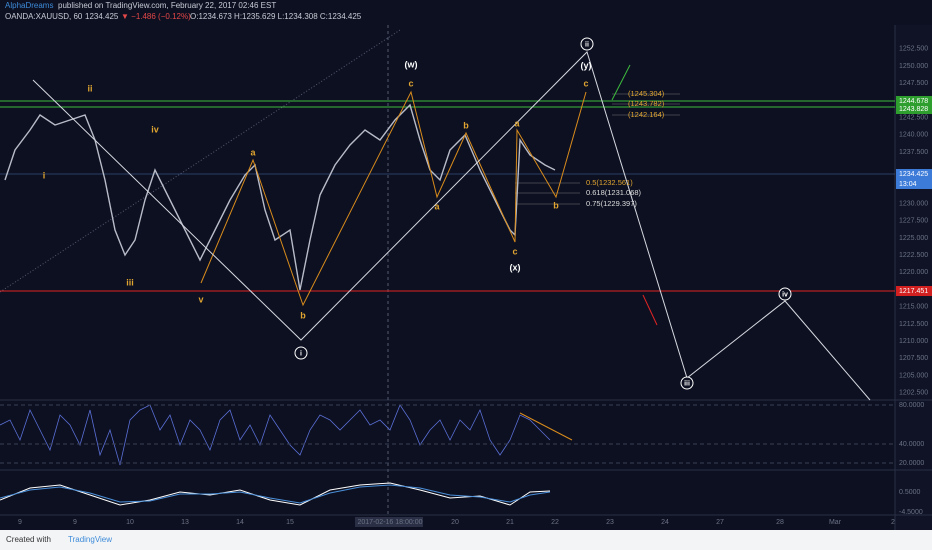  I want to click on time-tick: 24, so click(665, 522).